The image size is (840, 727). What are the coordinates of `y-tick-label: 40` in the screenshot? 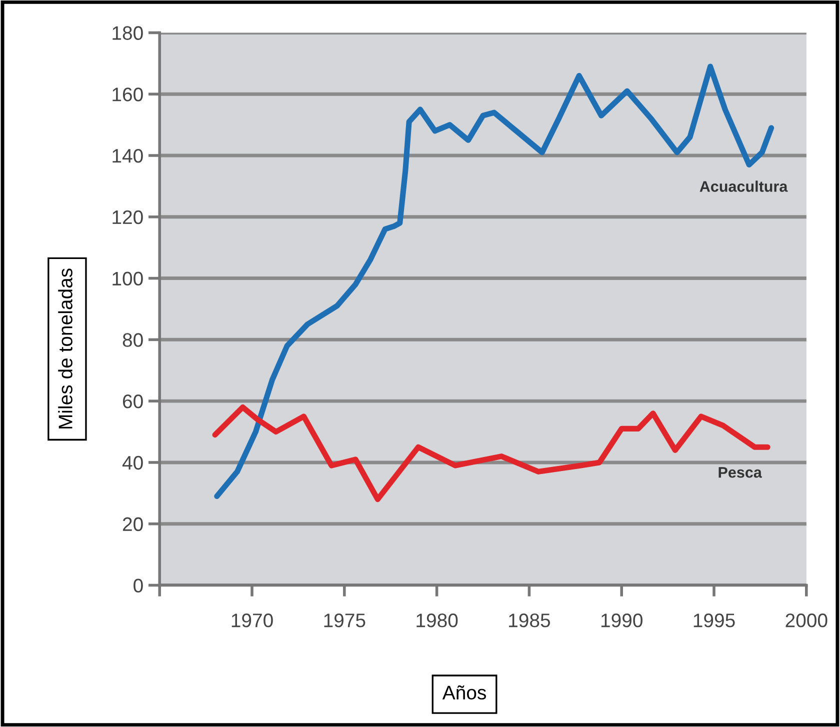 It's located at (132, 463).